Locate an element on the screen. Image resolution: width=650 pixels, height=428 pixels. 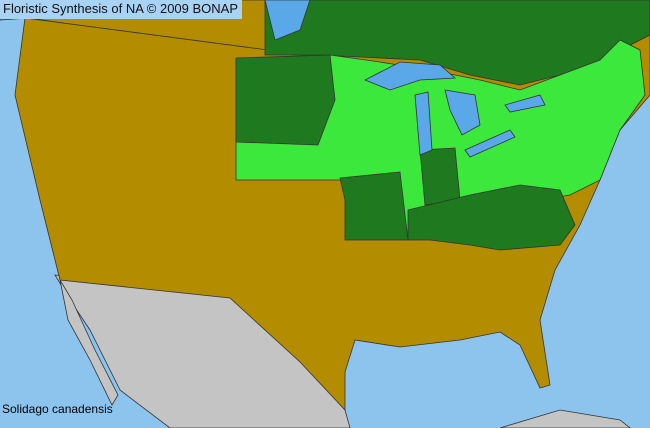
lake-superior is located at coordinates (410, 76).